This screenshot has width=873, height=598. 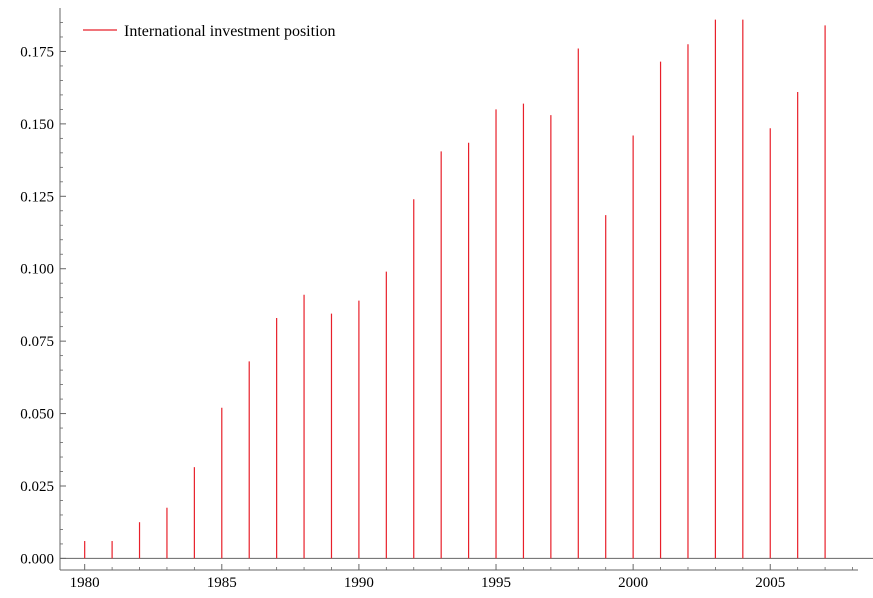 What do you see at coordinates (37, 270) in the screenshot?
I see `y-tick-label: 0.100` at bounding box center [37, 270].